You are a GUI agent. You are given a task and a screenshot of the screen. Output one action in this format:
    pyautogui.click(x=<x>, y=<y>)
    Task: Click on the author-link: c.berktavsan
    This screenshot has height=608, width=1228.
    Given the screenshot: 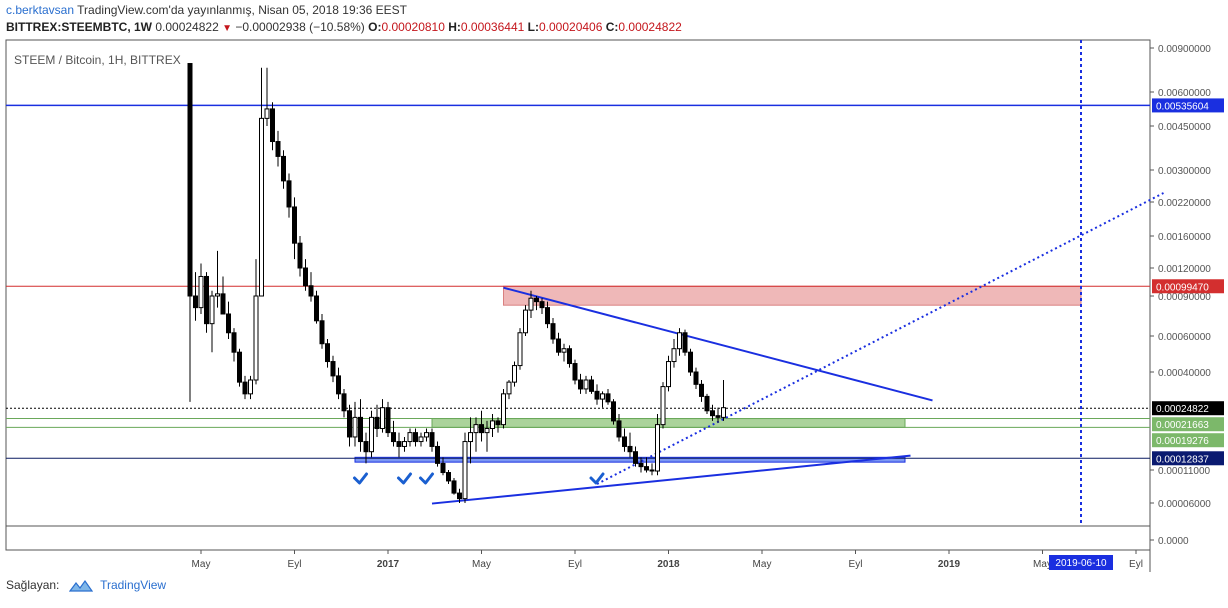 What is the action you would take?
    pyautogui.click(x=40, y=10)
    